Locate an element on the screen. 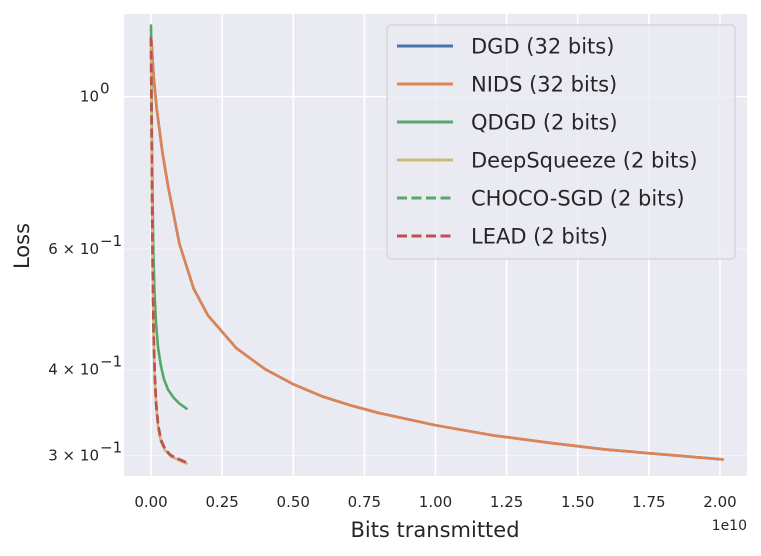 The width and height of the screenshot is (761, 556). legend-label-3: DeepSqueeze (2 bits) is located at coordinates (584, 161).